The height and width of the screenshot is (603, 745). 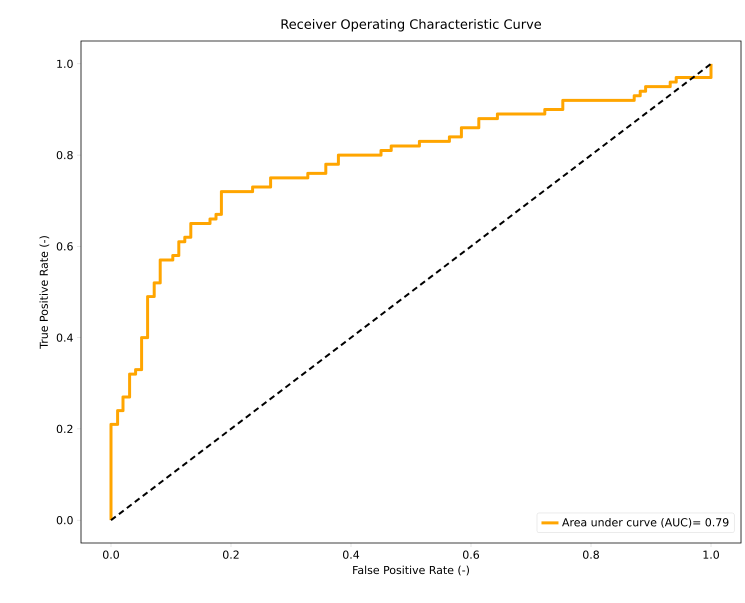 I want to click on x-tick-label: 0.8, so click(x=591, y=554).